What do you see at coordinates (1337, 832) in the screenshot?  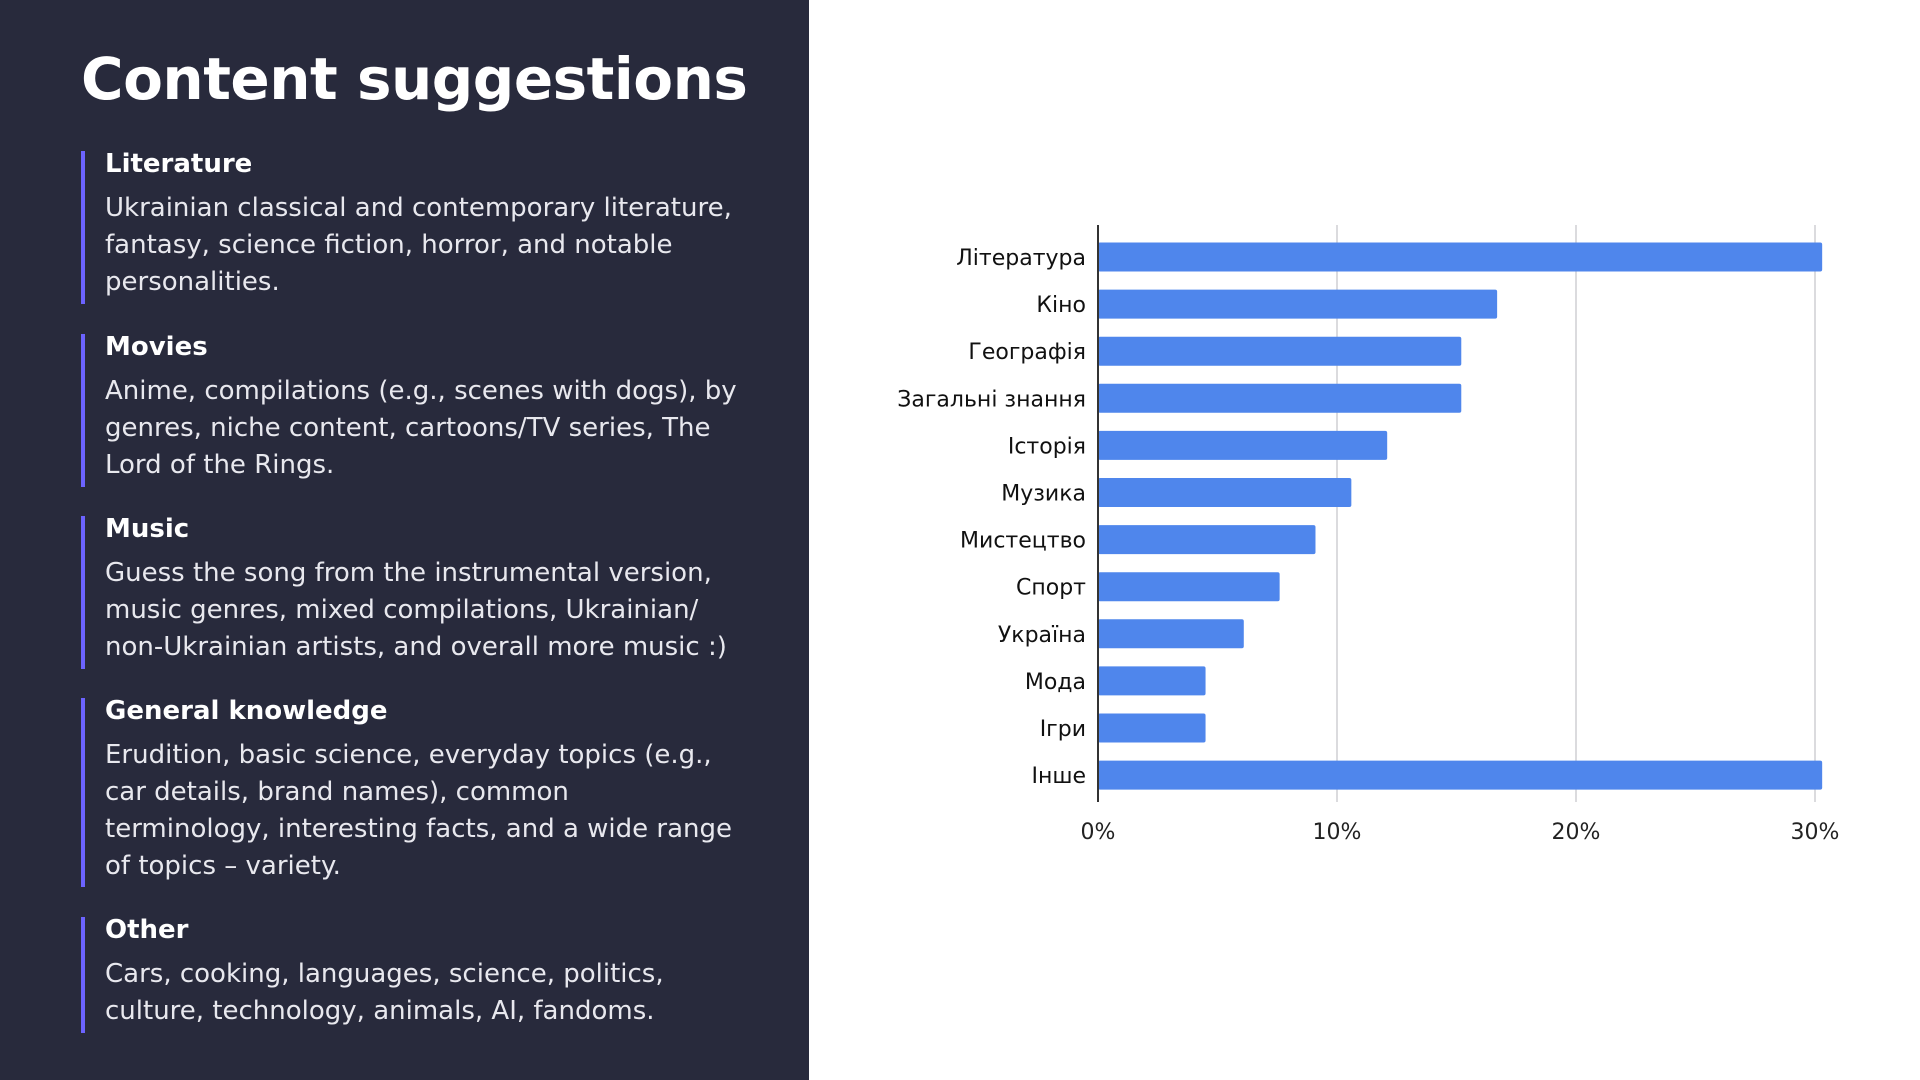 I see `x-tick-label: 10%` at bounding box center [1337, 832].